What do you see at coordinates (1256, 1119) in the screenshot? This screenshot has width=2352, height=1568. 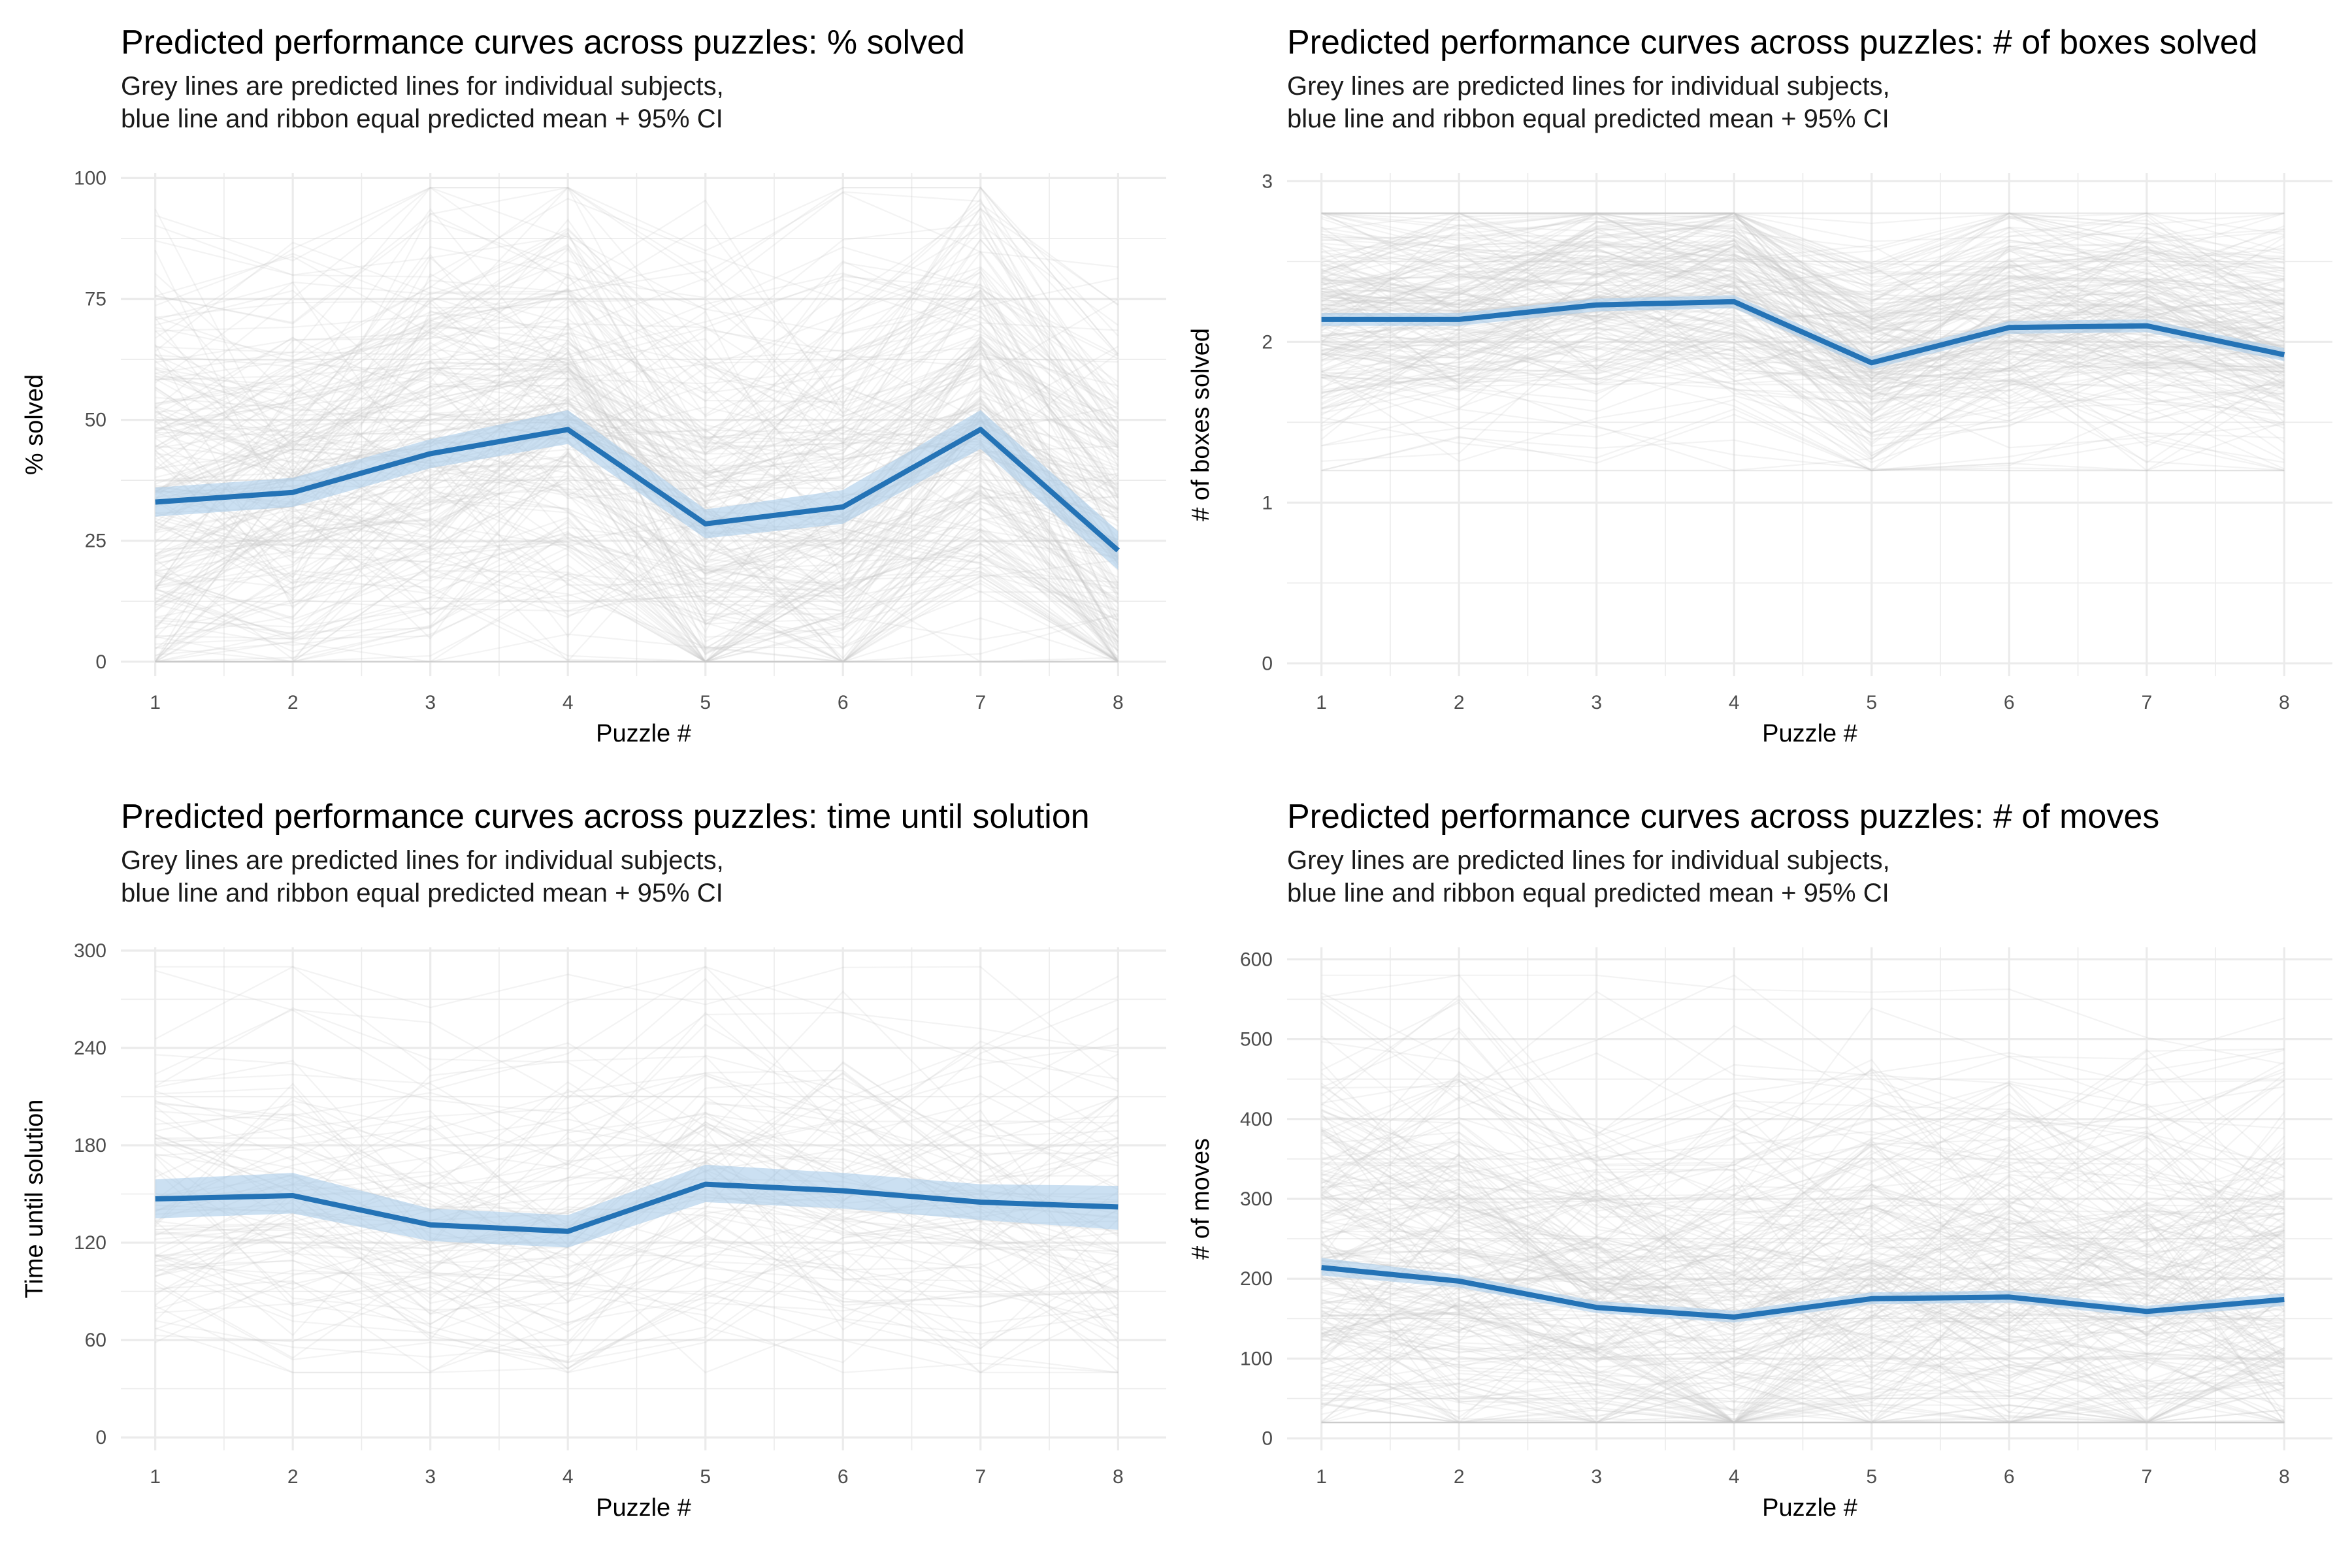 I see `y-tick-label: 400` at bounding box center [1256, 1119].